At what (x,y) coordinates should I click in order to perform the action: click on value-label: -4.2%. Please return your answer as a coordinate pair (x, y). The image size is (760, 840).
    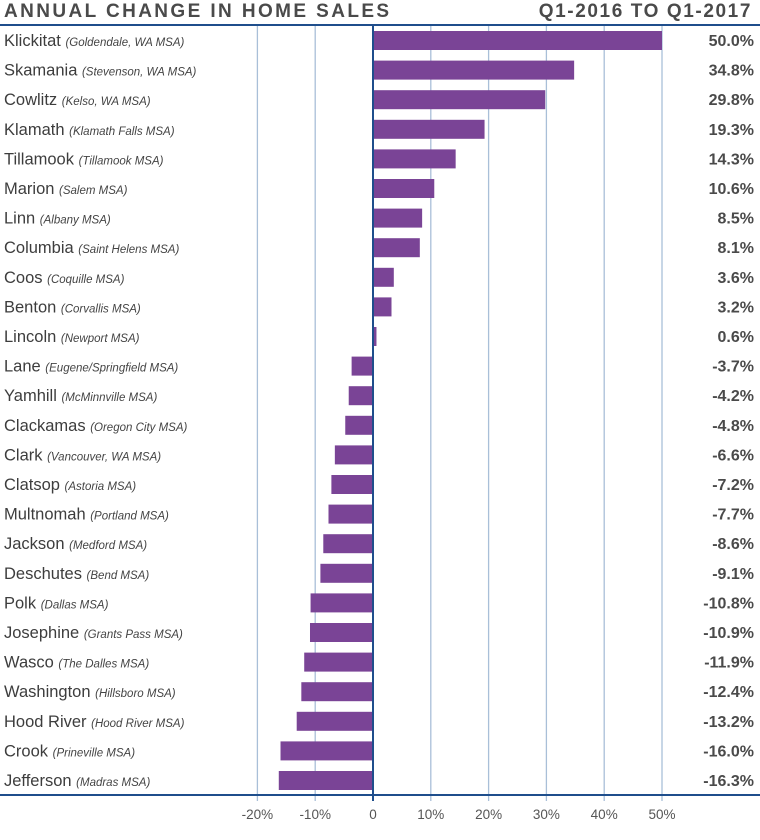
    Looking at the image, I should click on (733, 396).